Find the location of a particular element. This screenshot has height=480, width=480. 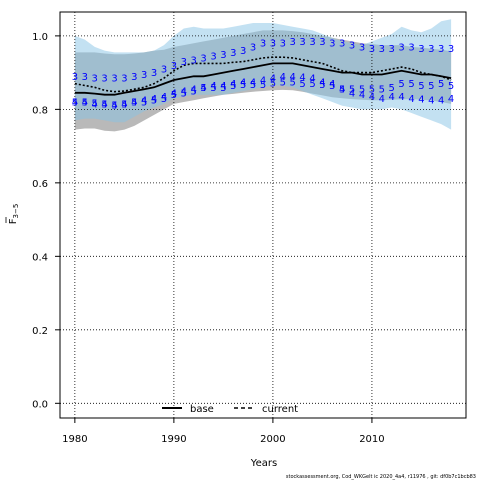

line-base is located at coordinates (263, 79).